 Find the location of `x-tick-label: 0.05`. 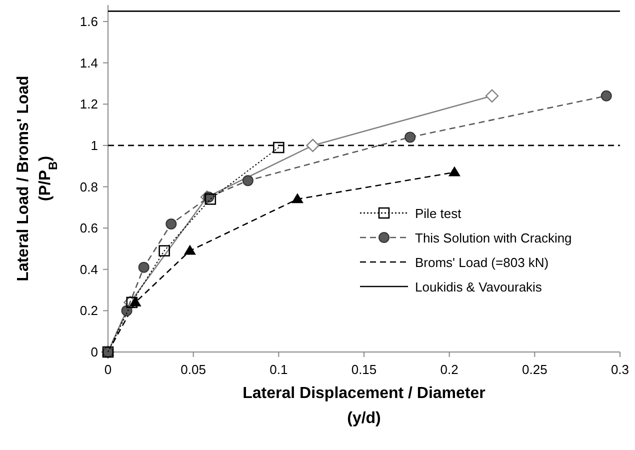

x-tick-label: 0.05 is located at coordinates (193, 369).